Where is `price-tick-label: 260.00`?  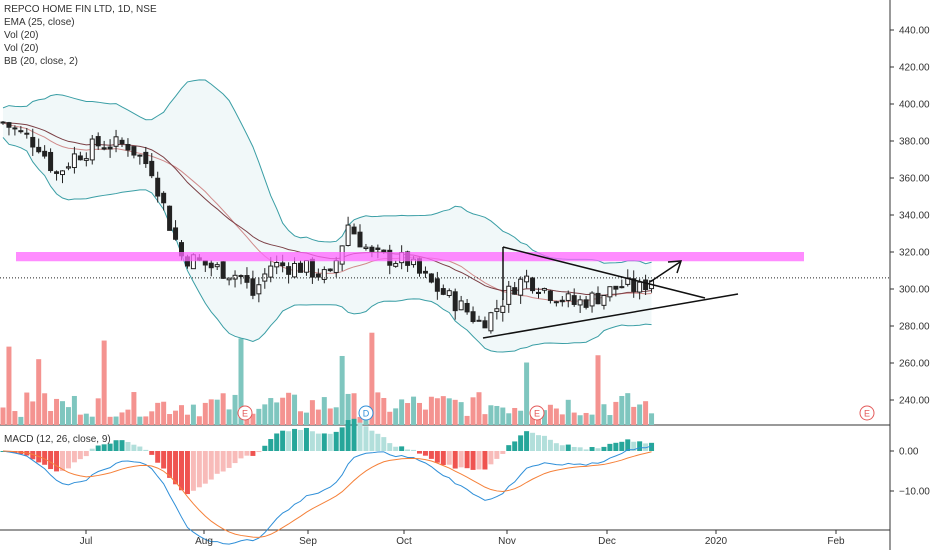 price-tick-label: 260.00 is located at coordinates (914, 364).